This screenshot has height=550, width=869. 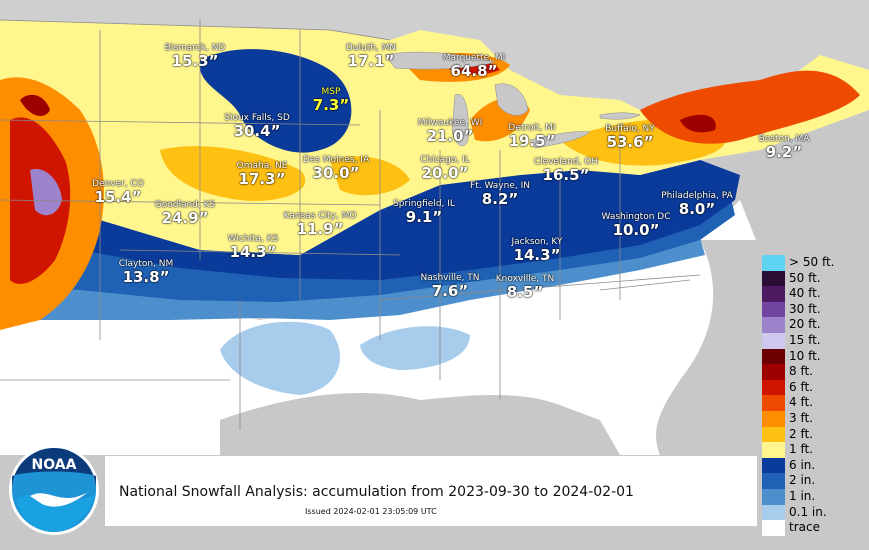 I want to click on legend-row: 2 ft., so click(x=813, y=434).